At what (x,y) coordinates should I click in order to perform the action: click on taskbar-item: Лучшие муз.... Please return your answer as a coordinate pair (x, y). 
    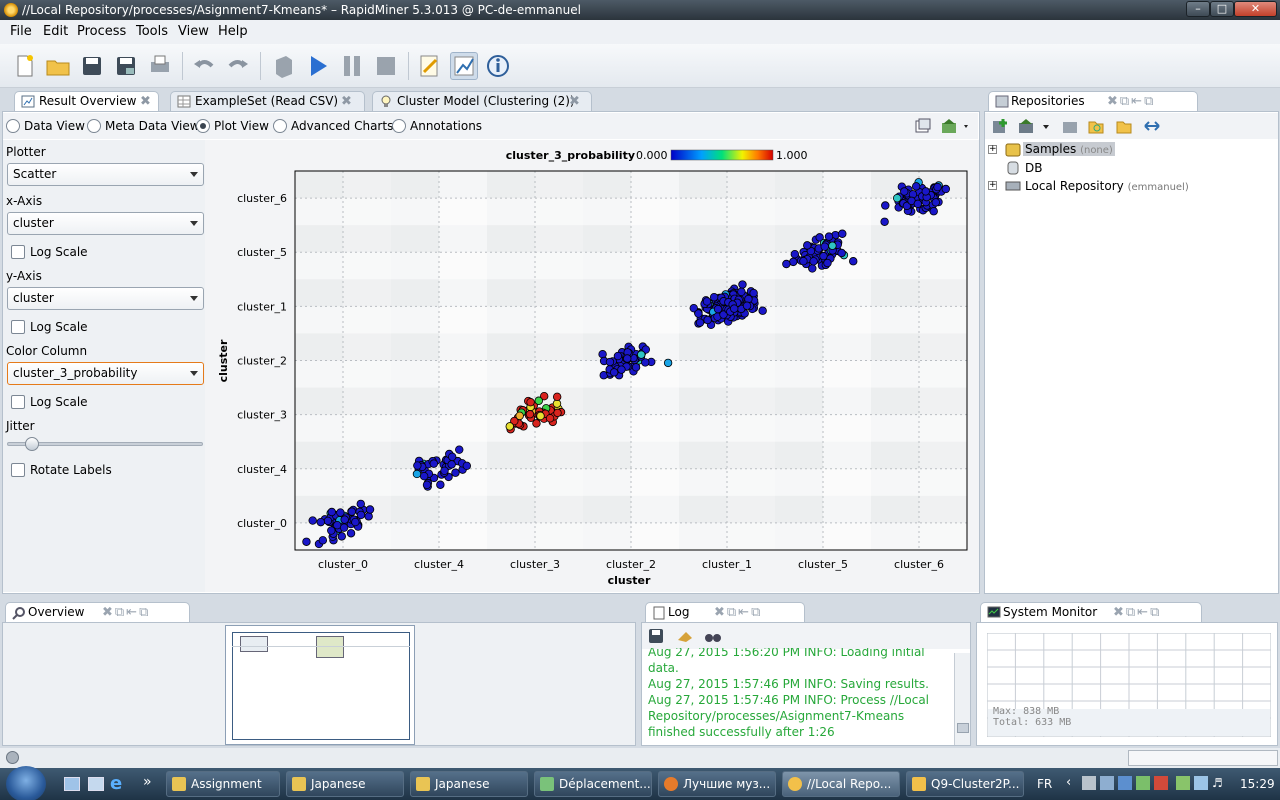
    Looking at the image, I should click on (717, 784).